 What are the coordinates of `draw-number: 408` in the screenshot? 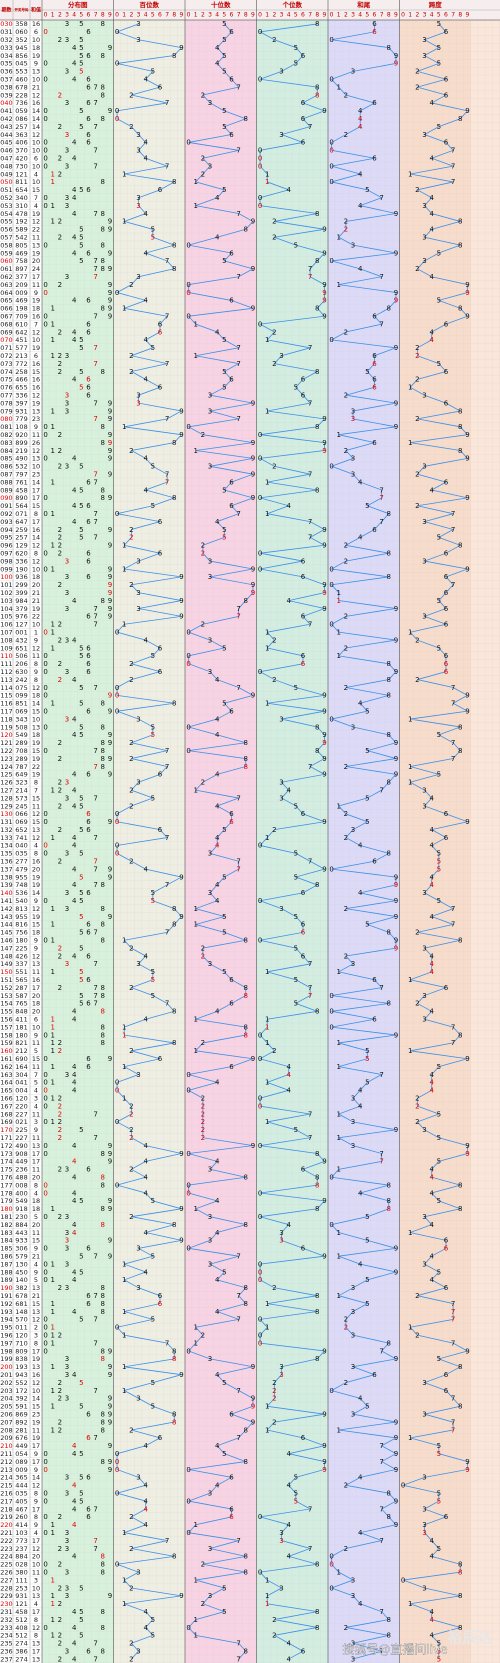 It's located at (21, 1628).